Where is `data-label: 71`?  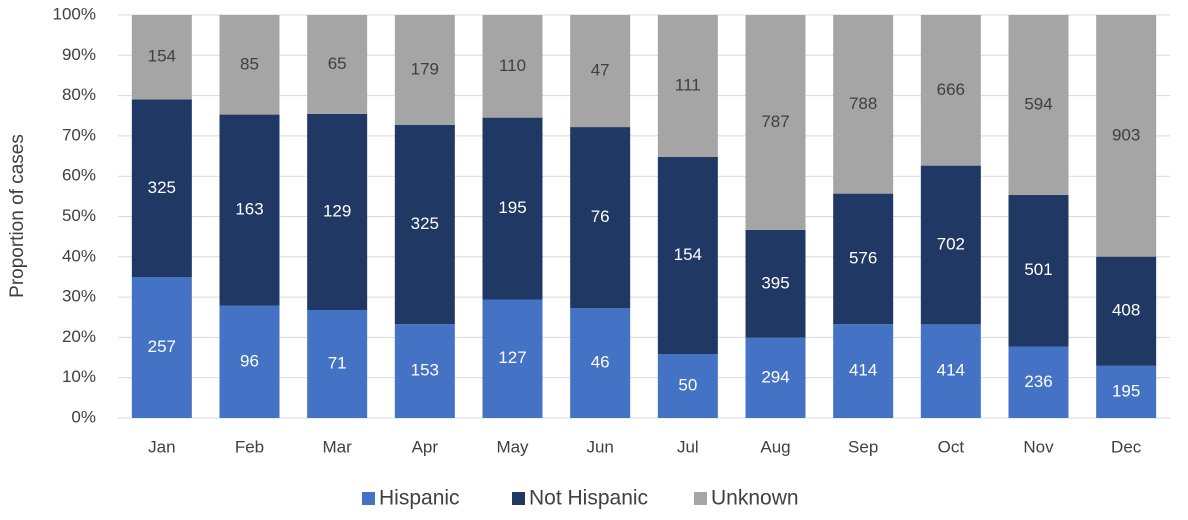 data-label: 71 is located at coordinates (337, 362).